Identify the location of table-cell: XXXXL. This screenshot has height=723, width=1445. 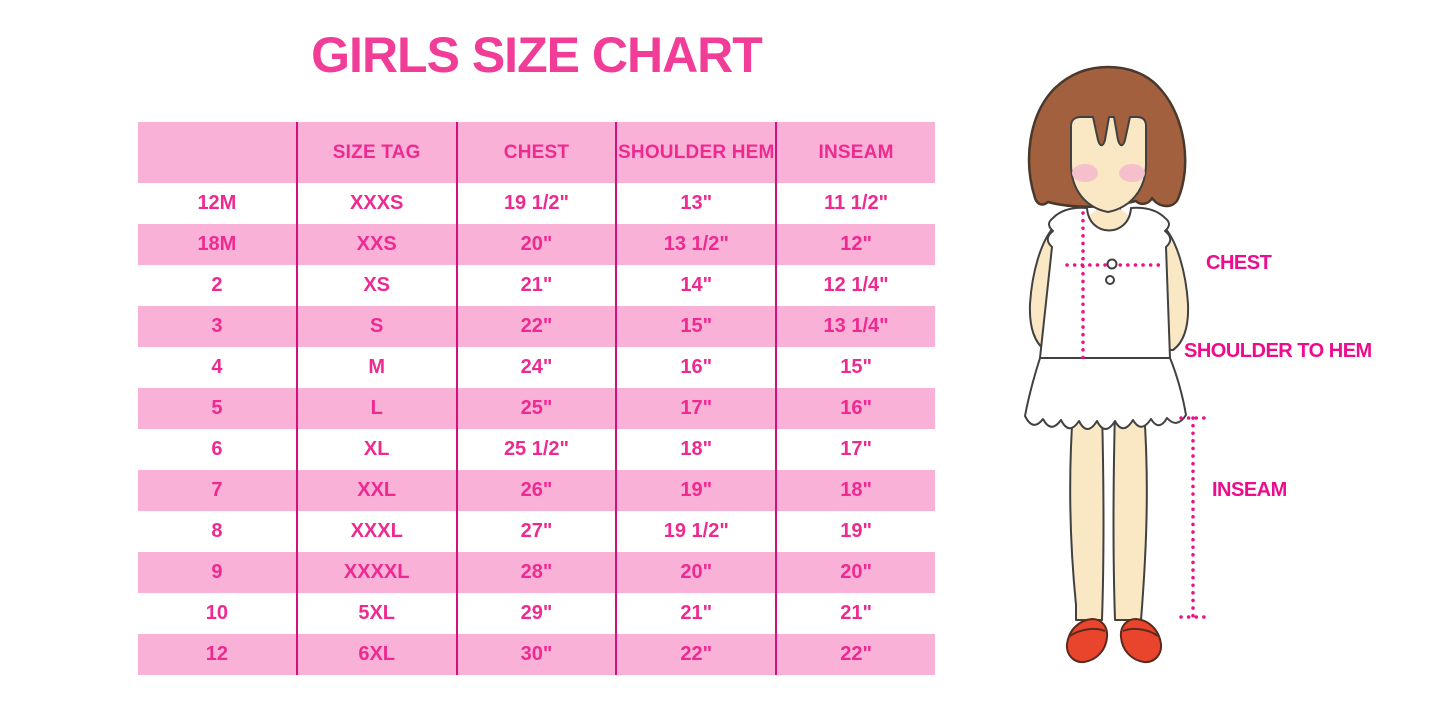
(375, 572).